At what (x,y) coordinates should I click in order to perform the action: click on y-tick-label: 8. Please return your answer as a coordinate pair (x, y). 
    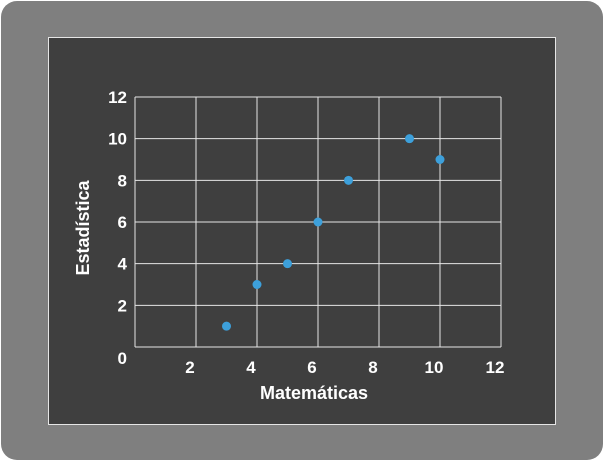
    Looking at the image, I should click on (122, 180).